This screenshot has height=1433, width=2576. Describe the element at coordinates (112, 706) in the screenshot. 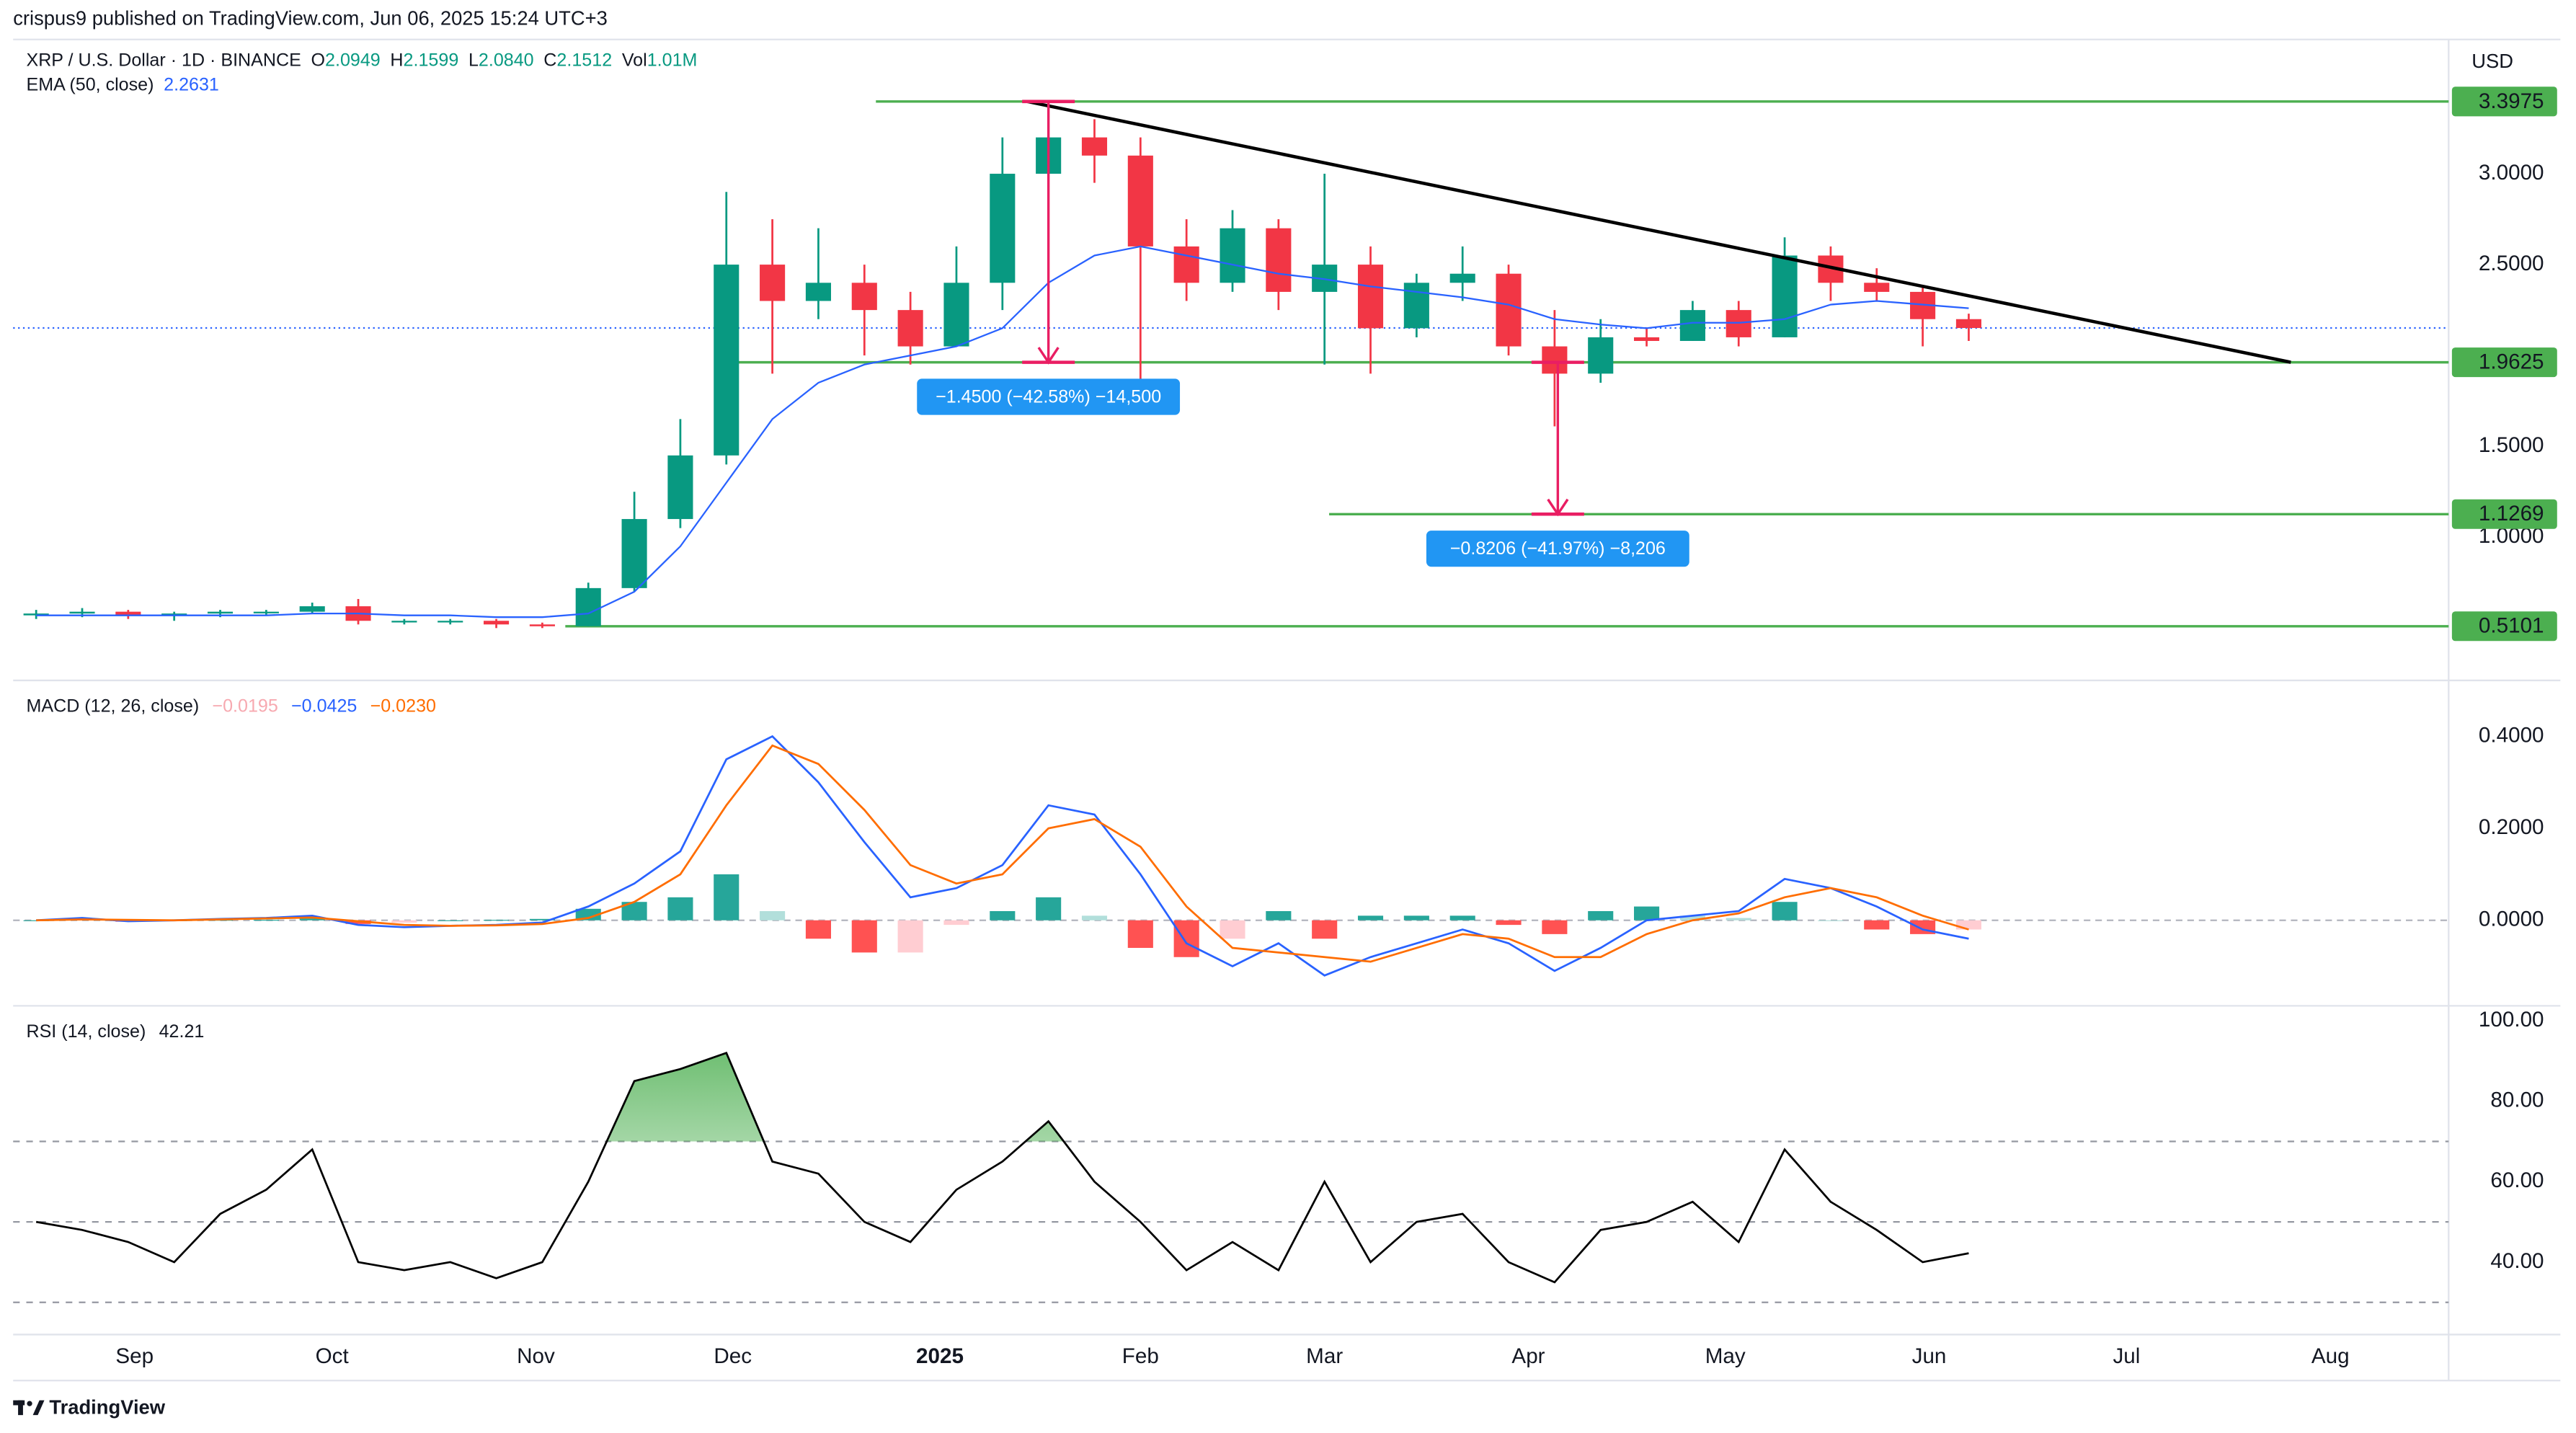

I see `macd-name: MACD (12, 26, close)` at that location.